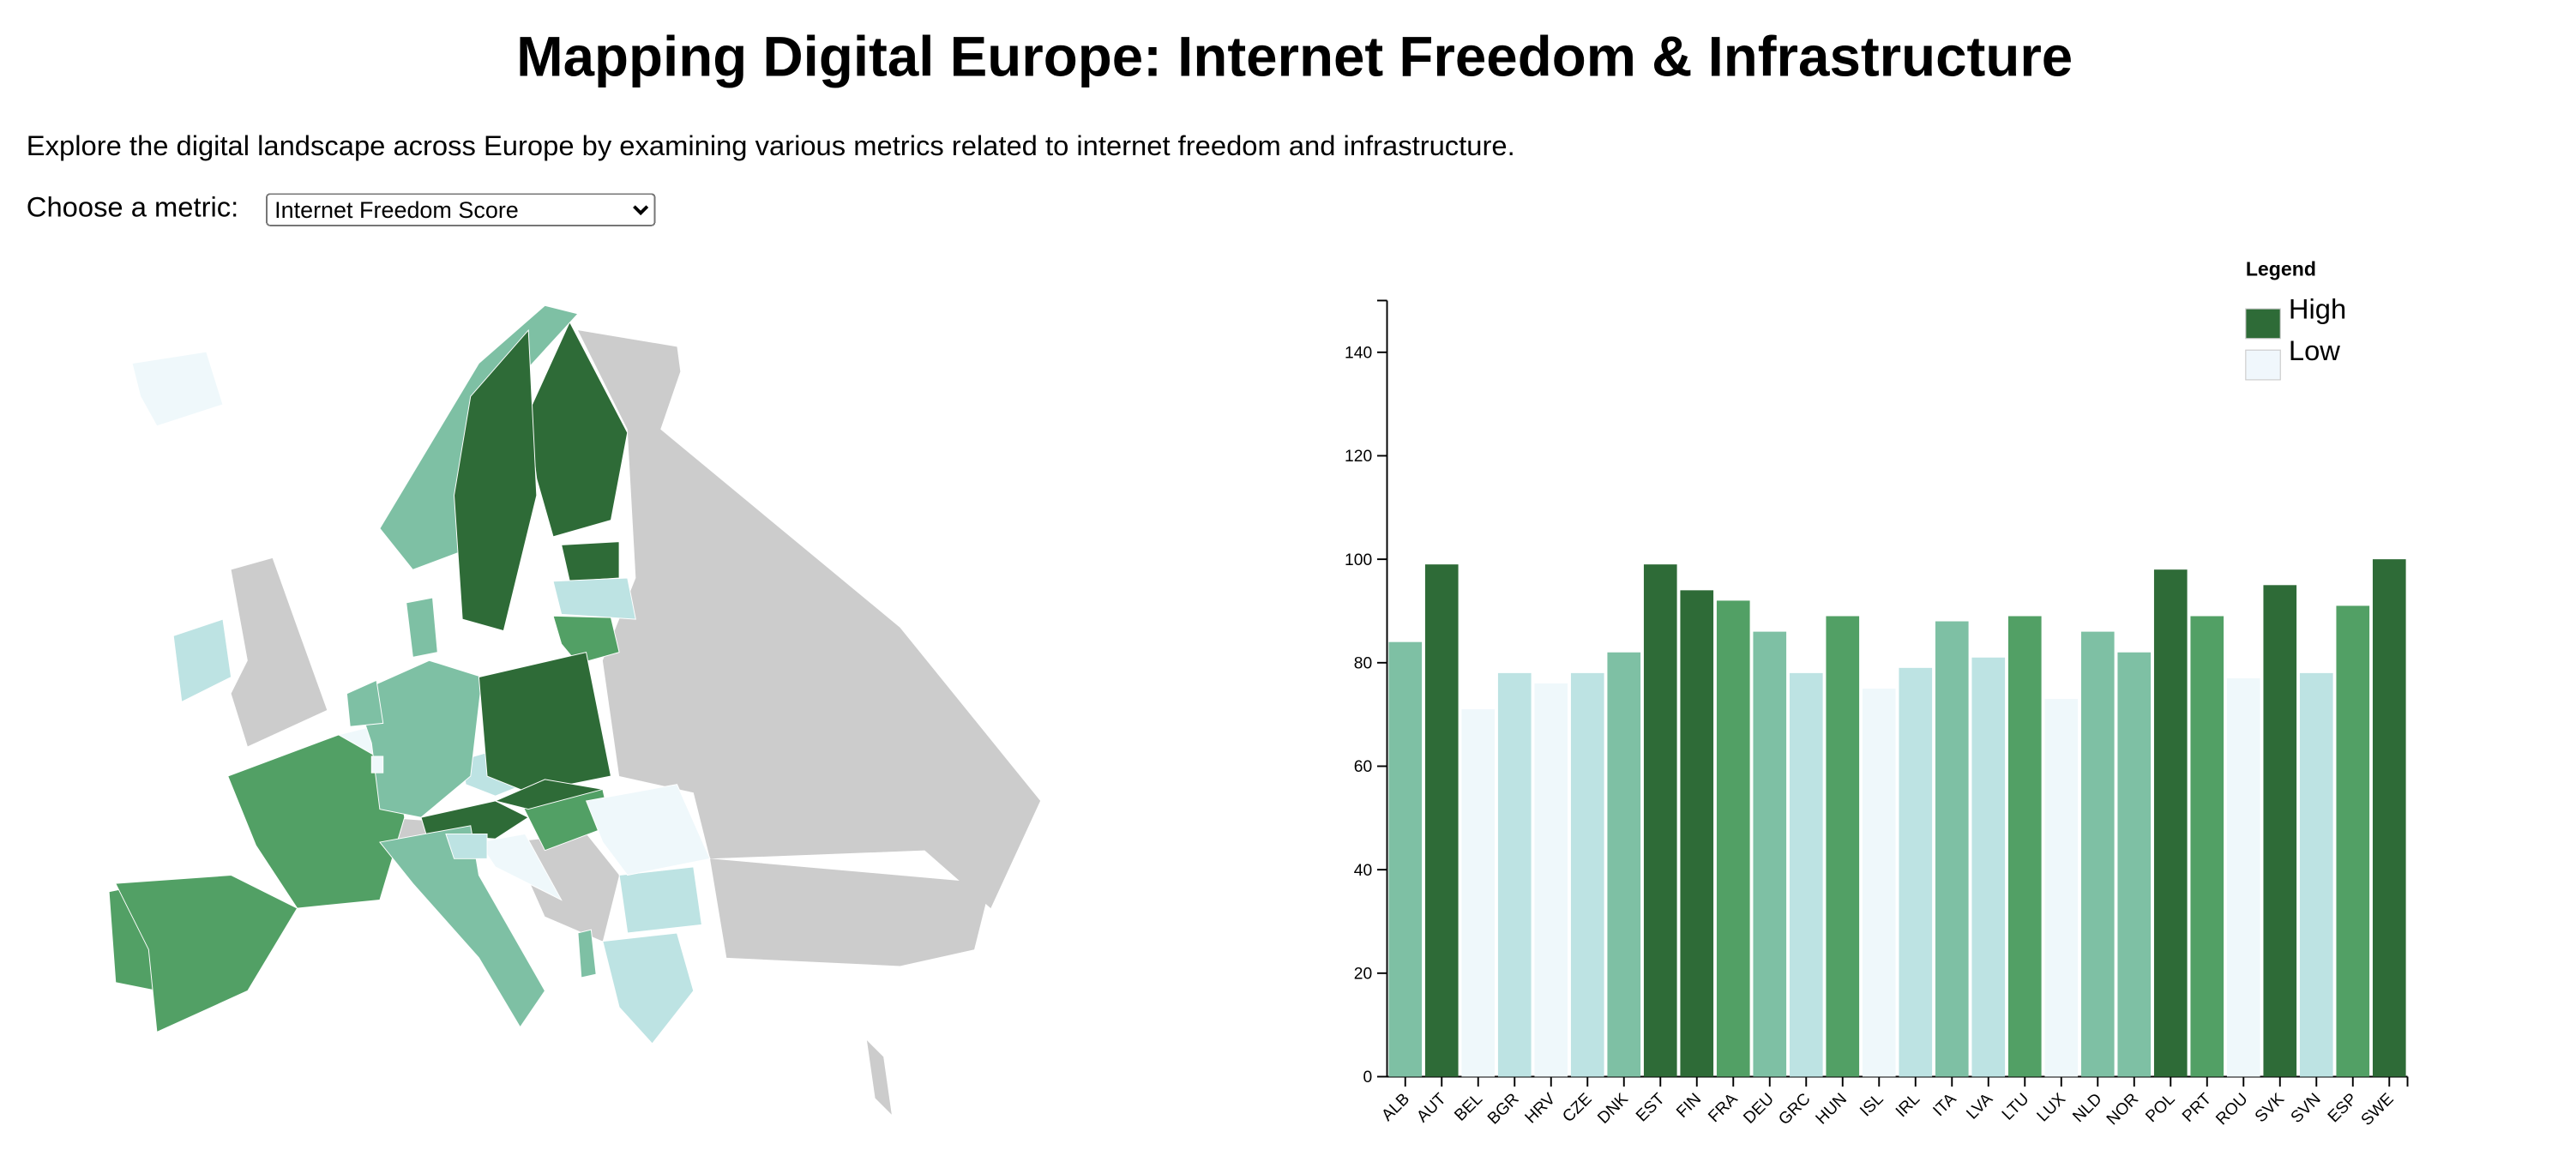 This screenshot has width=2576, height=1168. What do you see at coordinates (1724, 1108) in the screenshot?
I see `x-tick-label: FRA` at bounding box center [1724, 1108].